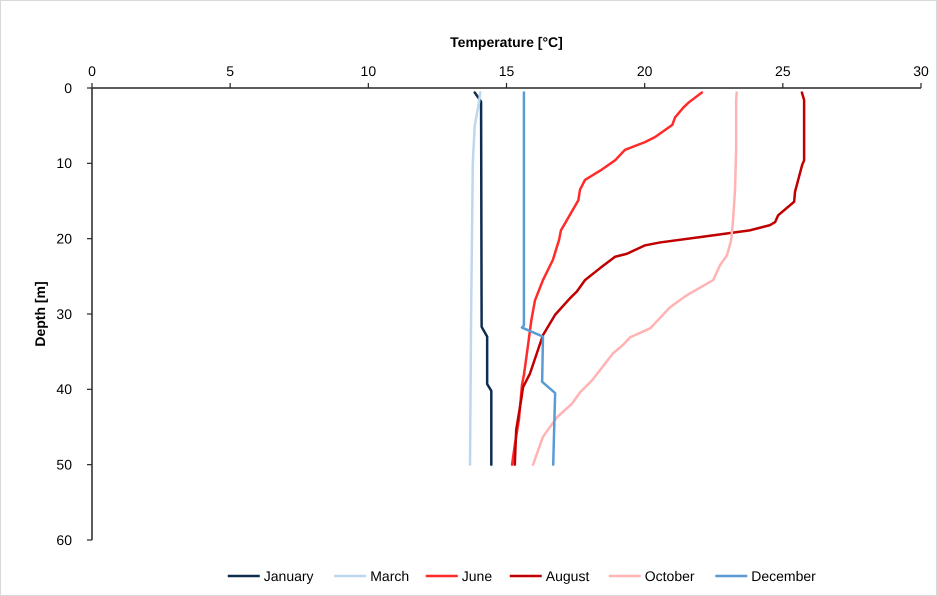 The image size is (937, 596). I want to click on legend-label: June, so click(477, 576).